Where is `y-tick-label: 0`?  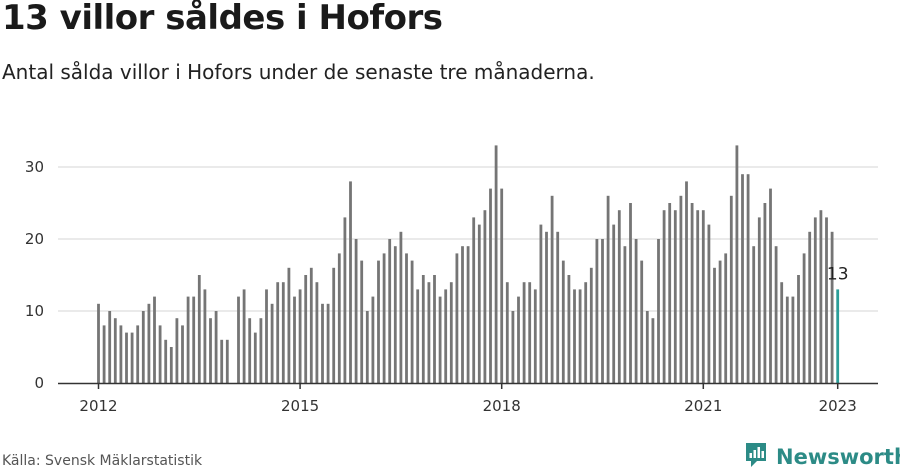
y-tick-label: 0 is located at coordinates (39, 383).